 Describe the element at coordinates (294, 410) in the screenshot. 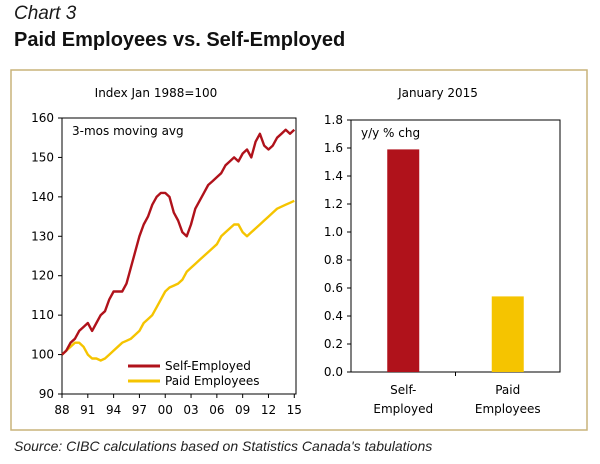

I see `line-chart-x-tick-label: 15` at that location.